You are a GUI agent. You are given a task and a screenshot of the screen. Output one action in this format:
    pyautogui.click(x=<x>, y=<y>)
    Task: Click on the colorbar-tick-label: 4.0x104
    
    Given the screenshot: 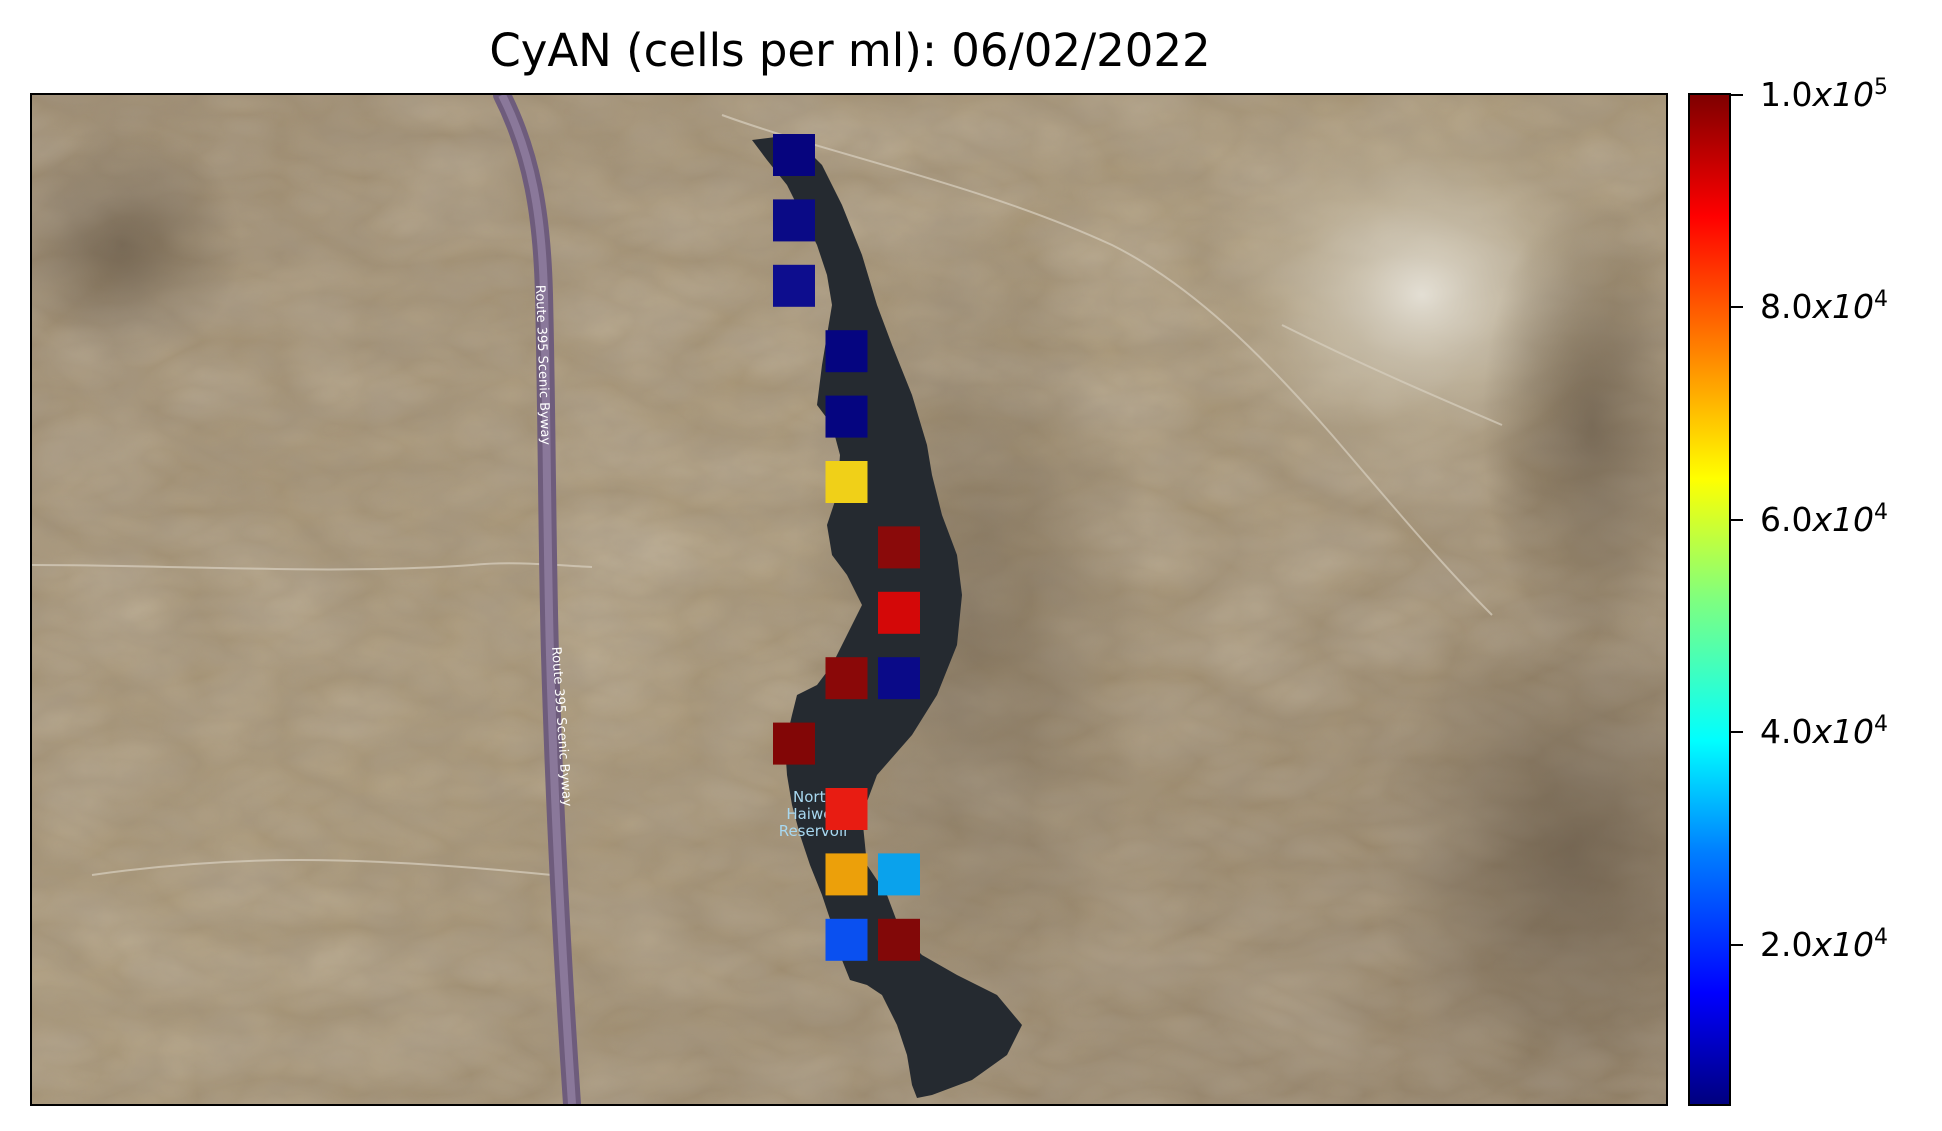 What is the action you would take?
    pyautogui.click(x=1824, y=732)
    